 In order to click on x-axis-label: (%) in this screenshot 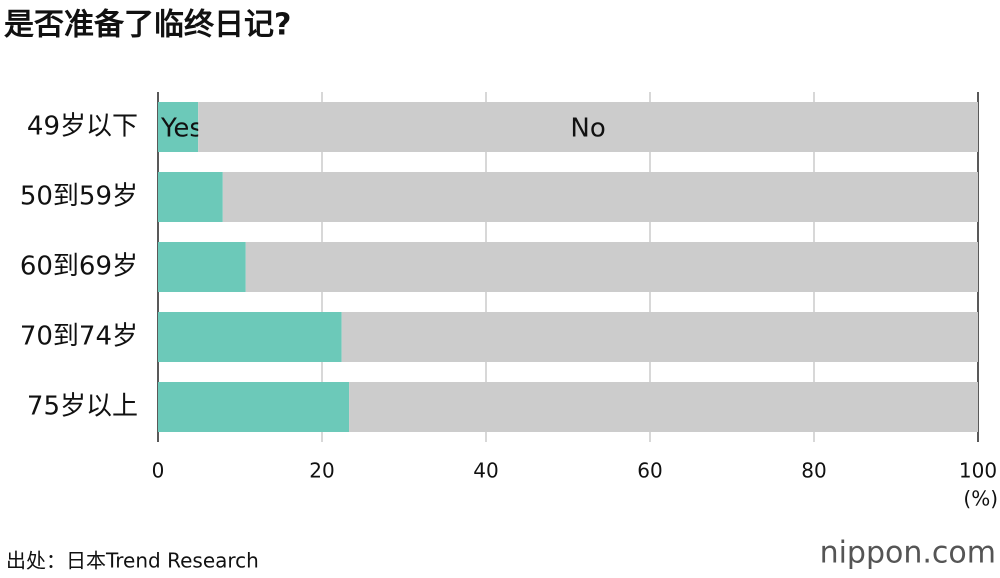, I will do `click(980, 499)`.